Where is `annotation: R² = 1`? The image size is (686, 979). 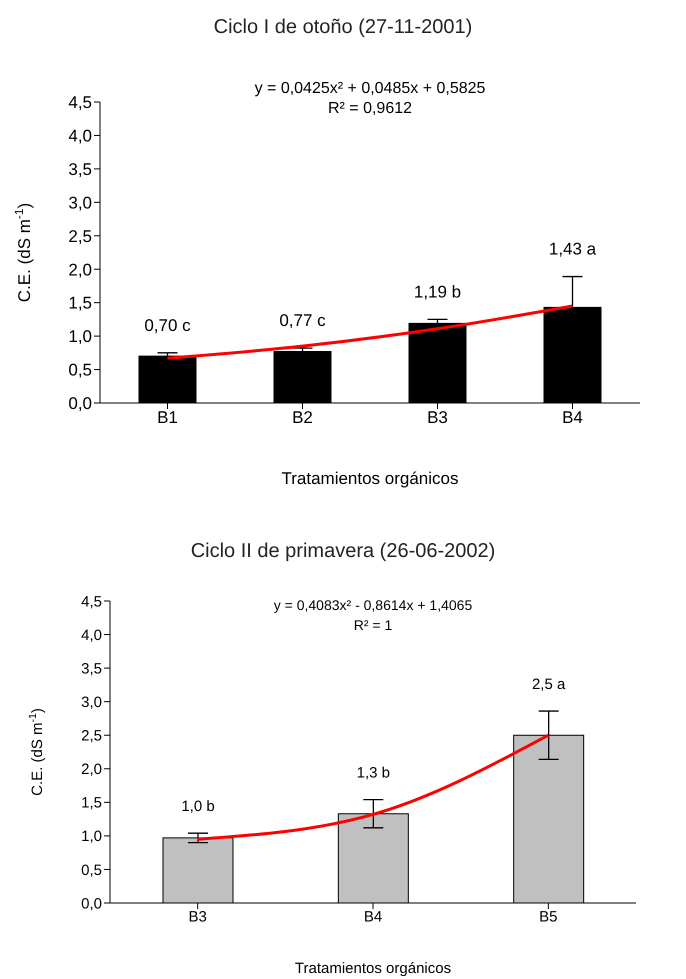
annotation: R² = 1 is located at coordinates (373, 625).